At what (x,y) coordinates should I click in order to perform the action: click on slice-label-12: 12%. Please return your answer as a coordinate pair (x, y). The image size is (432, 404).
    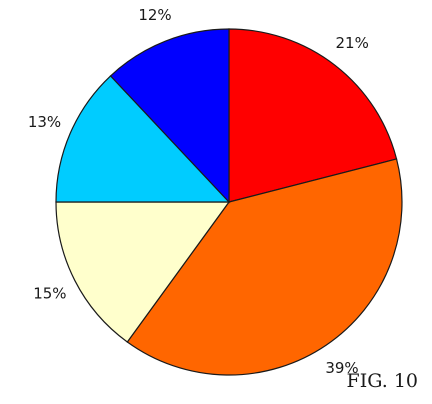
    Looking at the image, I should click on (154, 15).